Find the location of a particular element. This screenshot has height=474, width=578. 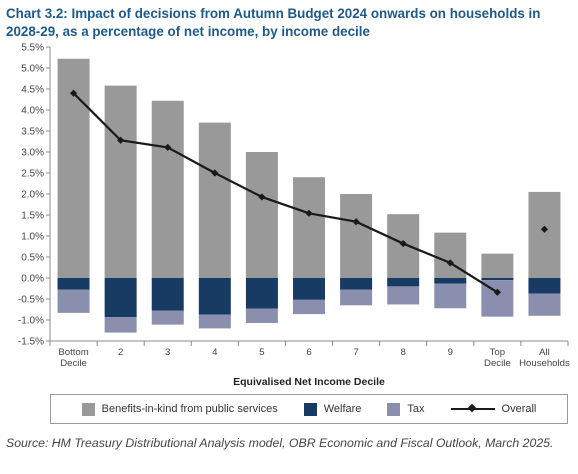

y-tick-label: 3.0% is located at coordinates (32, 153).